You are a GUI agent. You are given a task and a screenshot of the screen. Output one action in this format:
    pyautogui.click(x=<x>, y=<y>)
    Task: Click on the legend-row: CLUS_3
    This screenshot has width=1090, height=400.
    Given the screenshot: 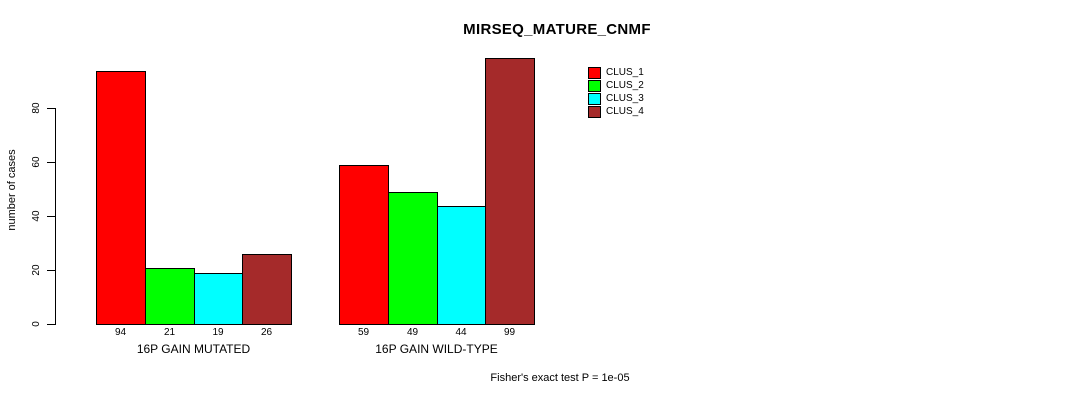 What is the action you would take?
    pyautogui.click(x=616, y=98)
    